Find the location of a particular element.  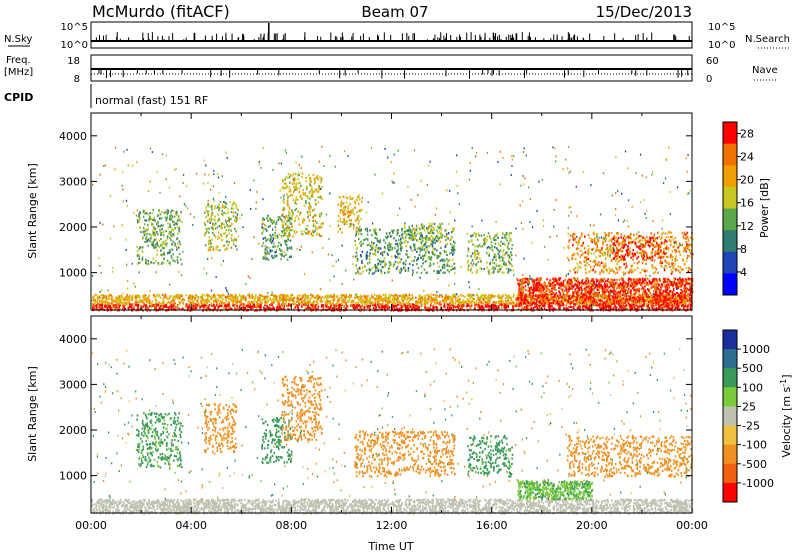

freq-label-line1: Freq. is located at coordinates (18, 60).